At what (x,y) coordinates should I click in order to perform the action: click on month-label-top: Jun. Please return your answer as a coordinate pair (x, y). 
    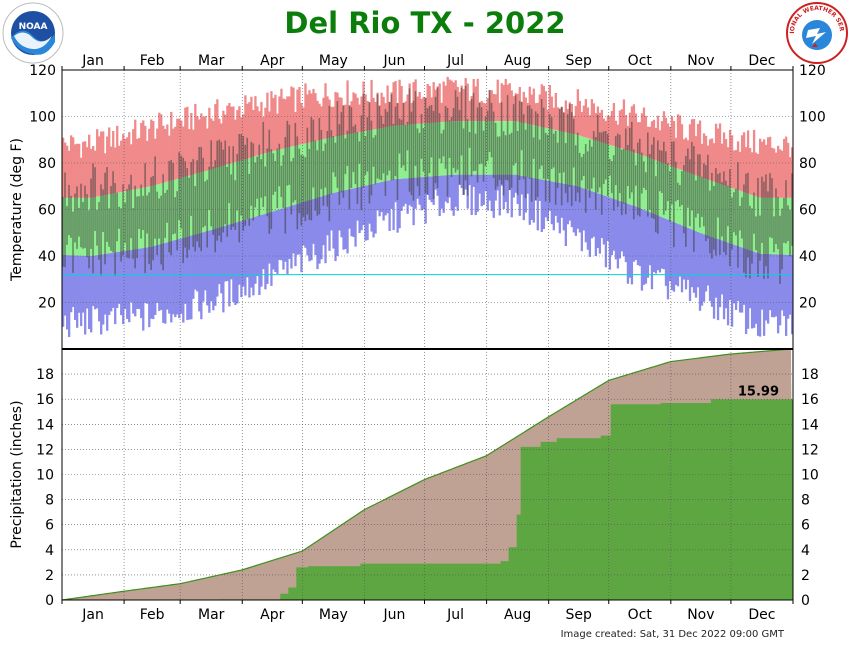
    Looking at the image, I should click on (394, 61).